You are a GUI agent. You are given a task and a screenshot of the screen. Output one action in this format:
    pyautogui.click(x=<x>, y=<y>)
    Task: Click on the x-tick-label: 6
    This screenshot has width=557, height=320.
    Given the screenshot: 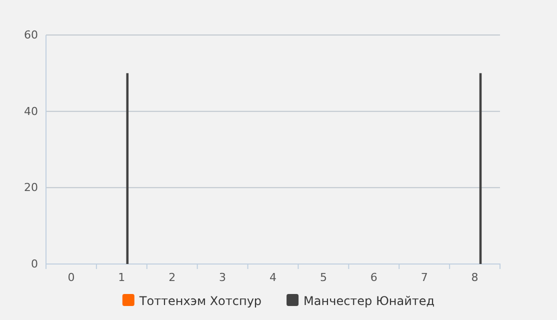 What is the action you would take?
    pyautogui.click(x=374, y=277)
    